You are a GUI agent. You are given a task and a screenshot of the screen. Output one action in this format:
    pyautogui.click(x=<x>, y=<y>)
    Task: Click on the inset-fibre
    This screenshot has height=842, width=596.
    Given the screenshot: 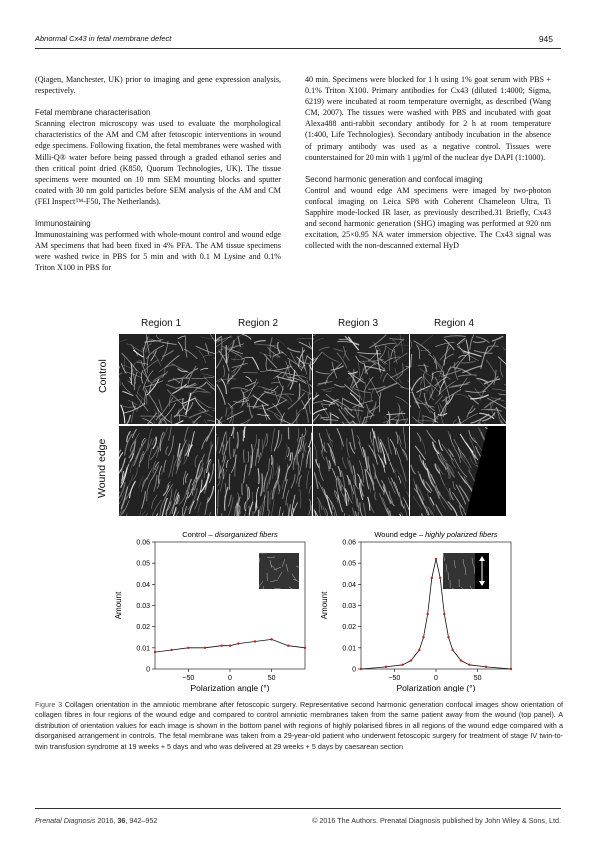 What is the action you would take?
    pyautogui.click(x=261, y=583)
    